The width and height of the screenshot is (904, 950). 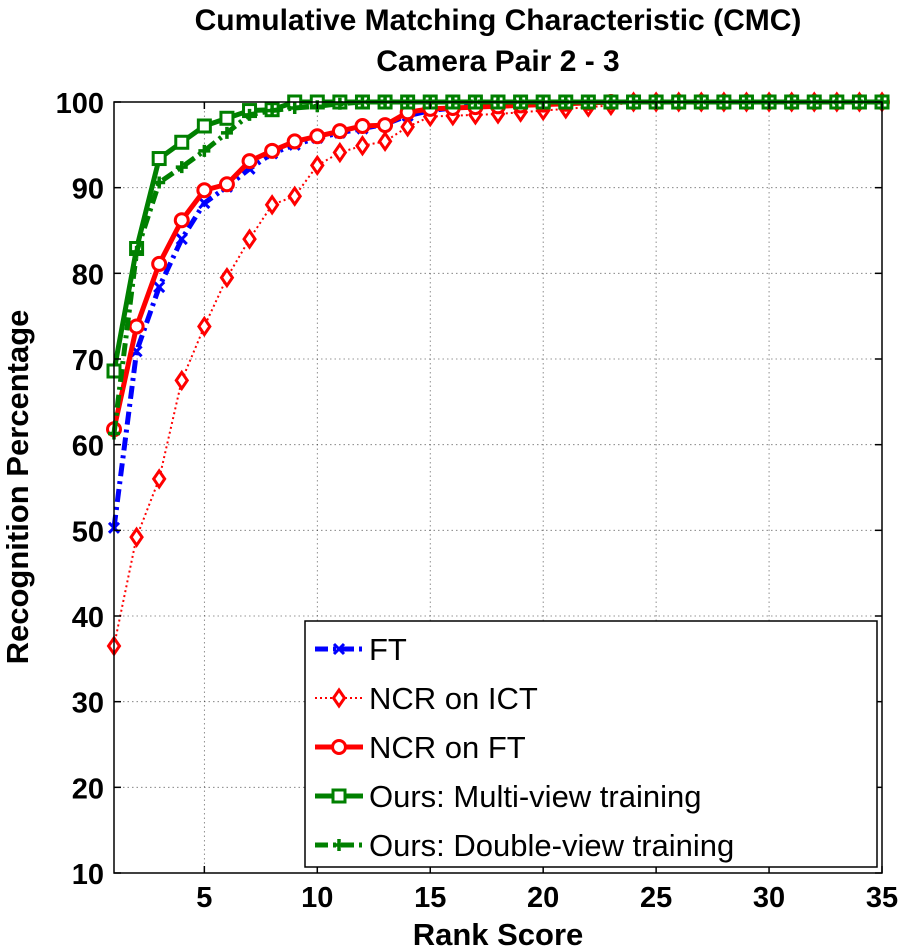 I want to click on legend-item-ncr-on-ict: NCR on ICT, so click(x=426, y=698).